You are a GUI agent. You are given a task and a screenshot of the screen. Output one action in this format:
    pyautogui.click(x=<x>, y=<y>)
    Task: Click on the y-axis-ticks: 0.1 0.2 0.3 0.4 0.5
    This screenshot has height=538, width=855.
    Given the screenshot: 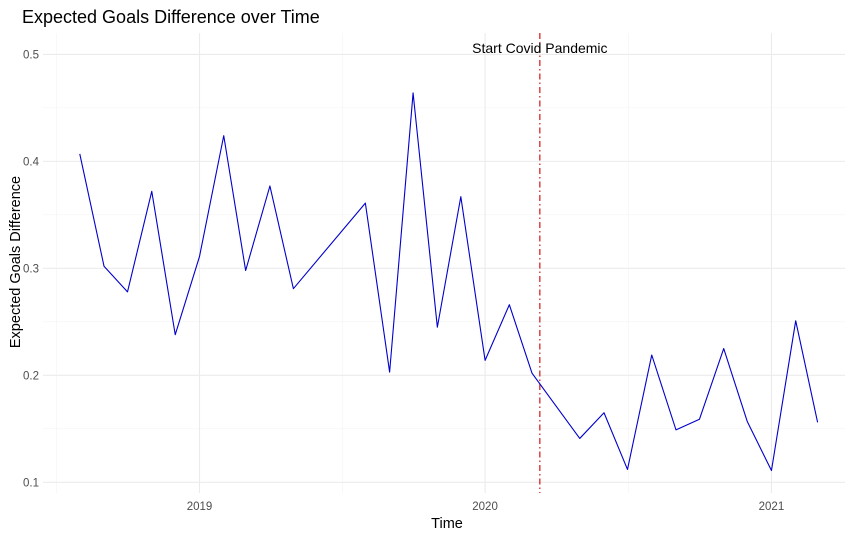 What is the action you would take?
    pyautogui.click(x=31, y=269)
    